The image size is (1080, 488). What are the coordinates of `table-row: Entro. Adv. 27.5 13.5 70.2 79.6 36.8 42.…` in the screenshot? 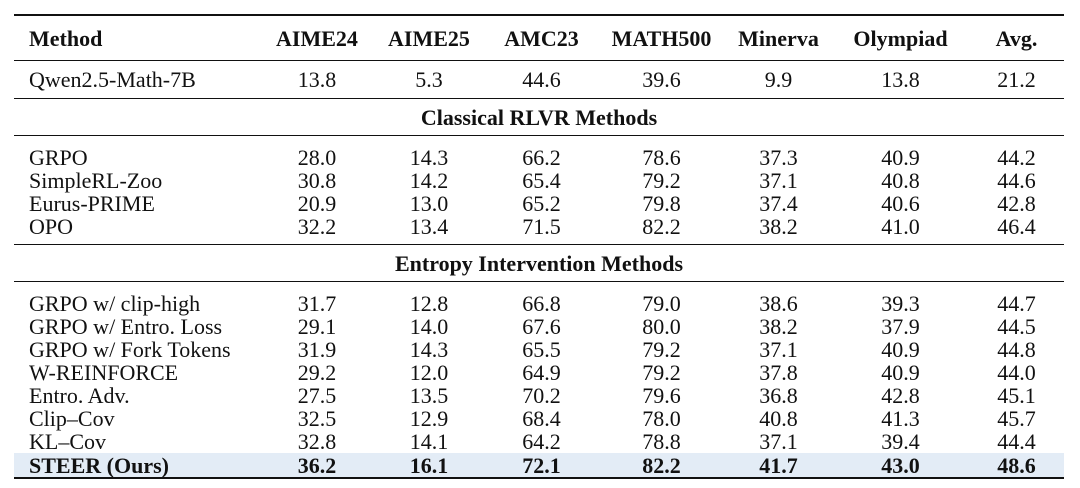 It's located at (539, 395).